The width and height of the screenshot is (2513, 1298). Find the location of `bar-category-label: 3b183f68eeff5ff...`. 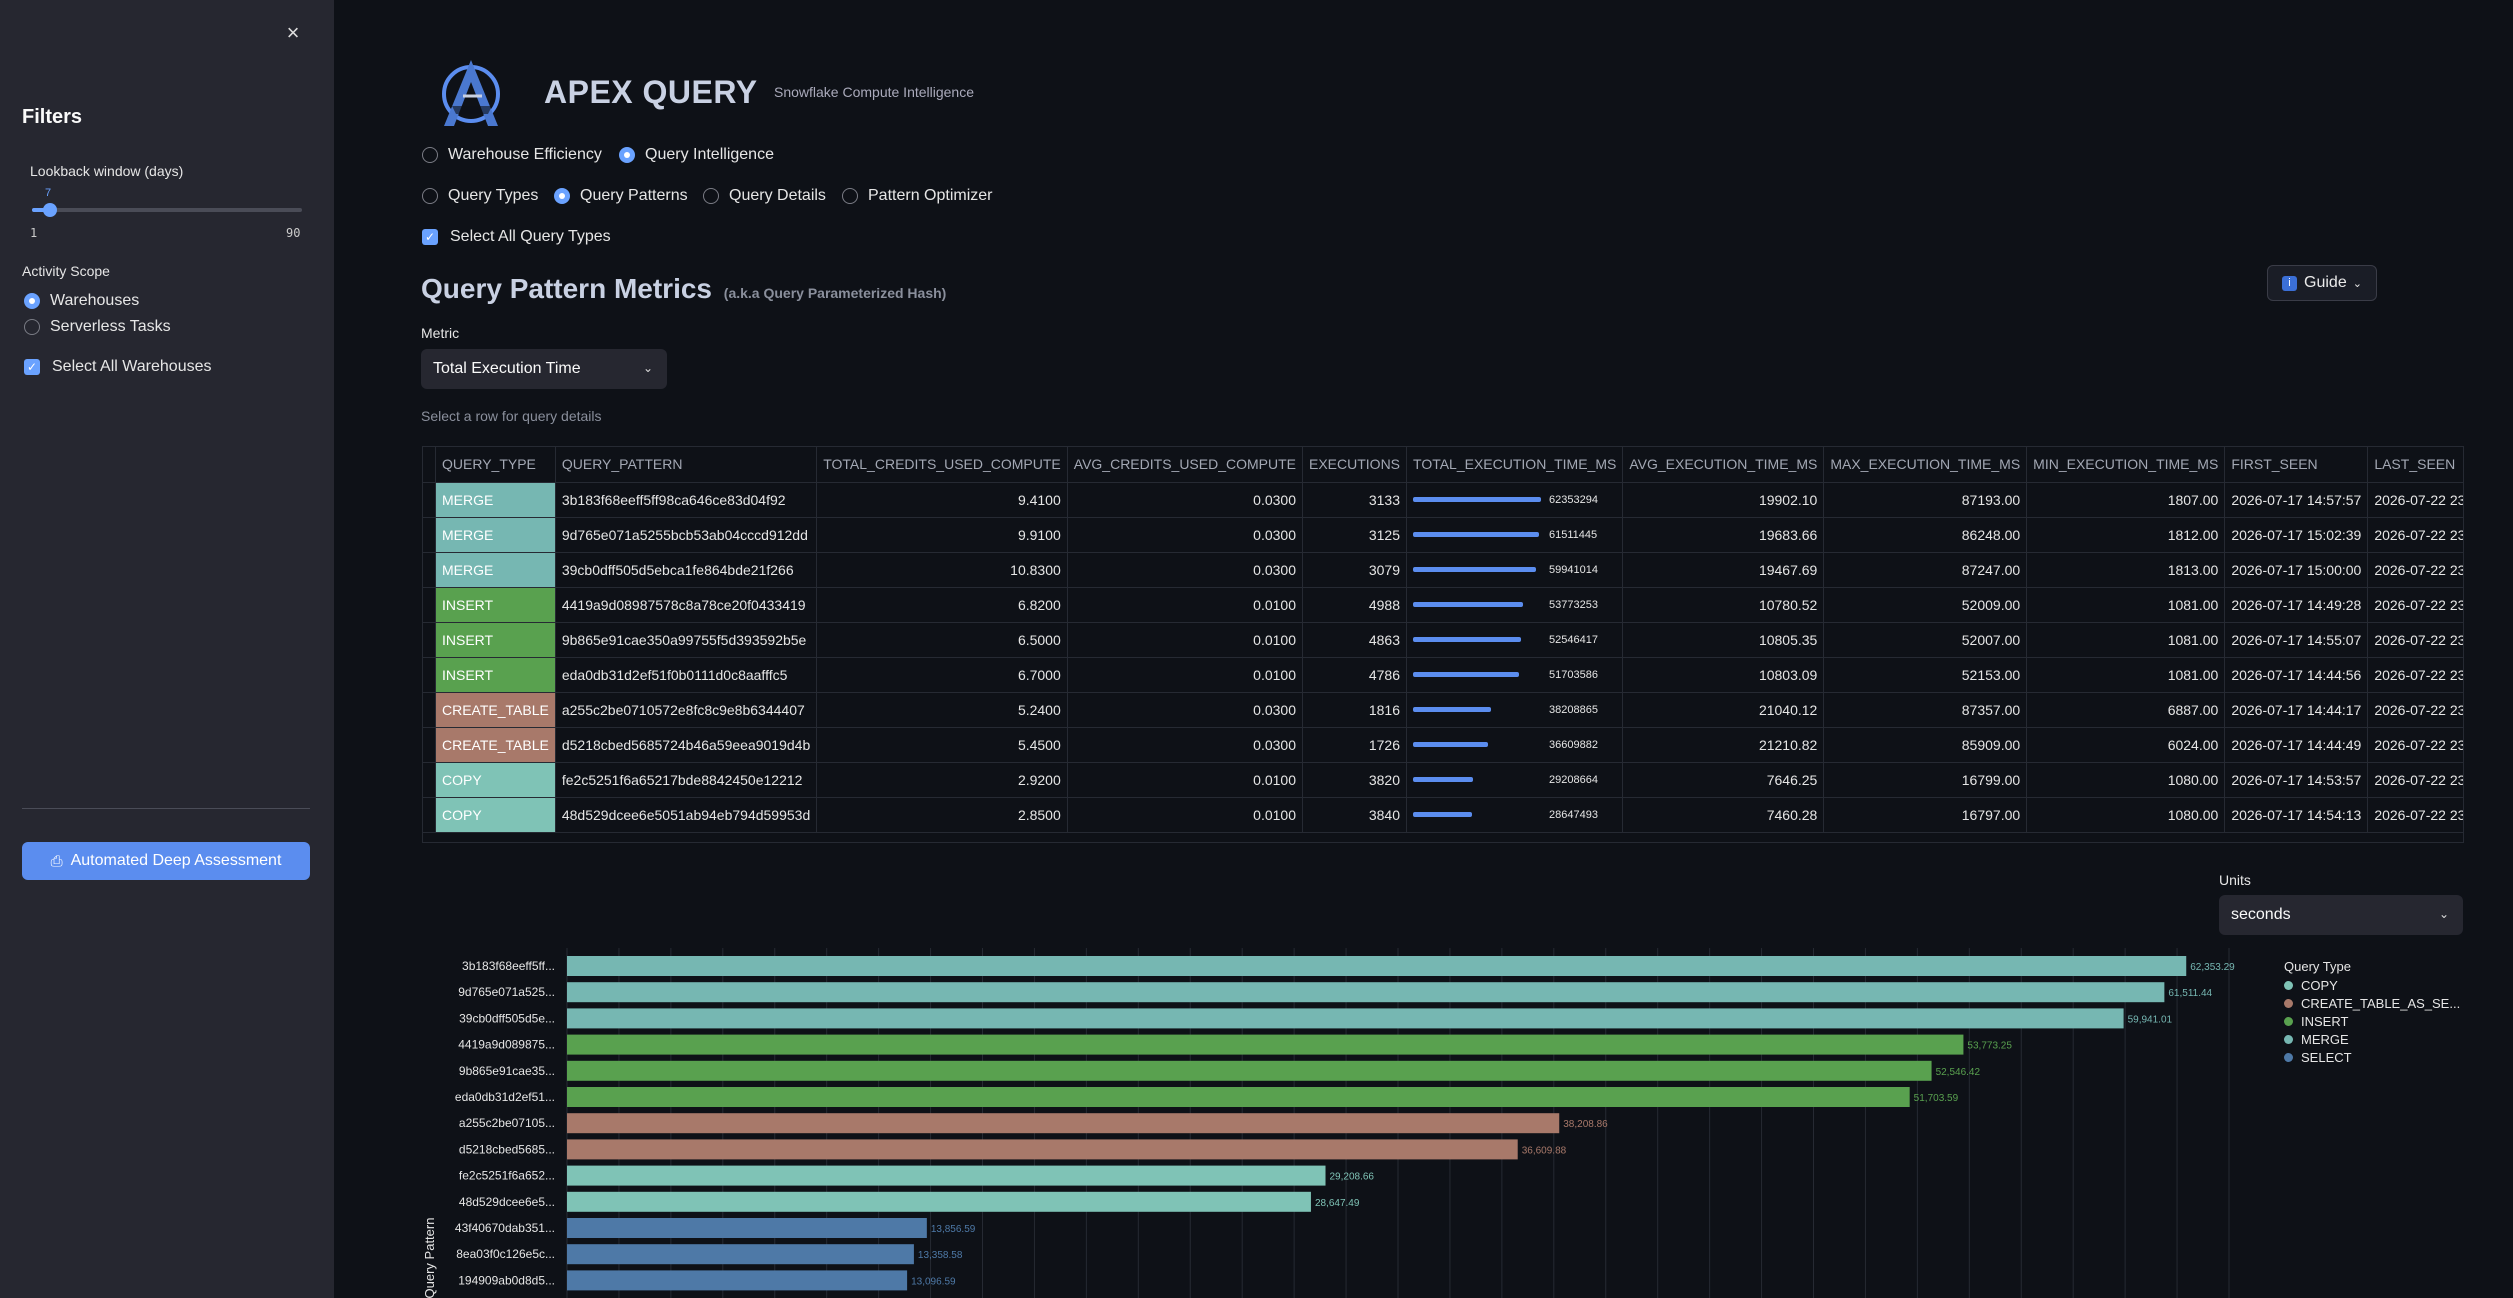

bar-category-label: 3b183f68eeff5ff... is located at coordinates (508, 966).